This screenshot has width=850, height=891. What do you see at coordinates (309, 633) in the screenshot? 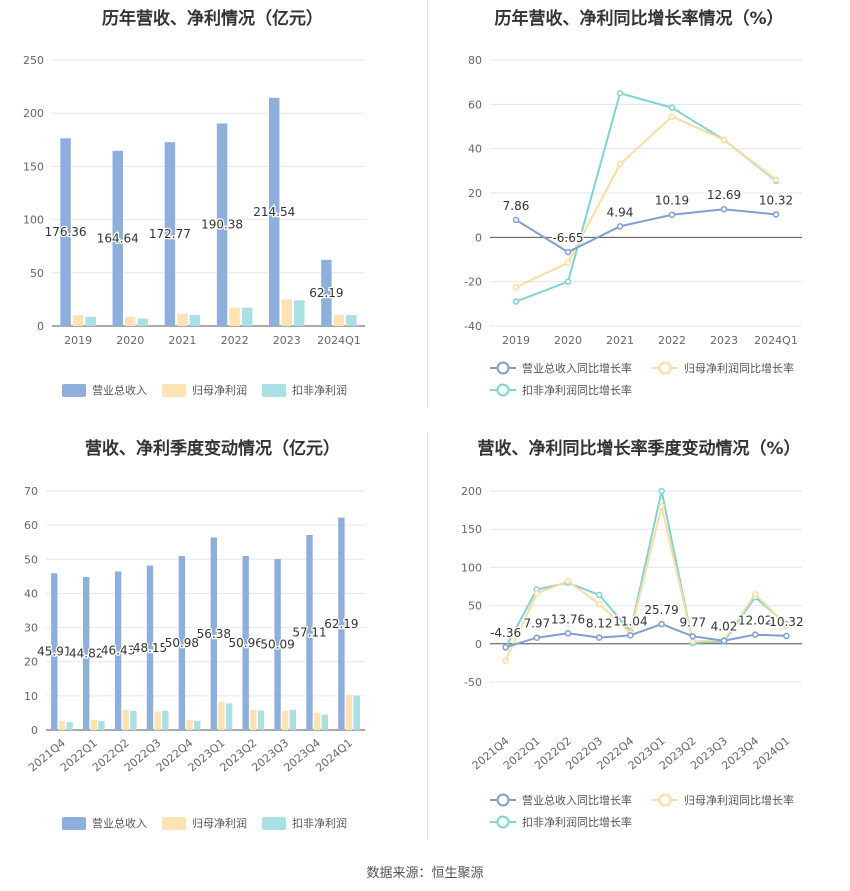
I see `bar-value-label: 57.11` at bounding box center [309, 633].